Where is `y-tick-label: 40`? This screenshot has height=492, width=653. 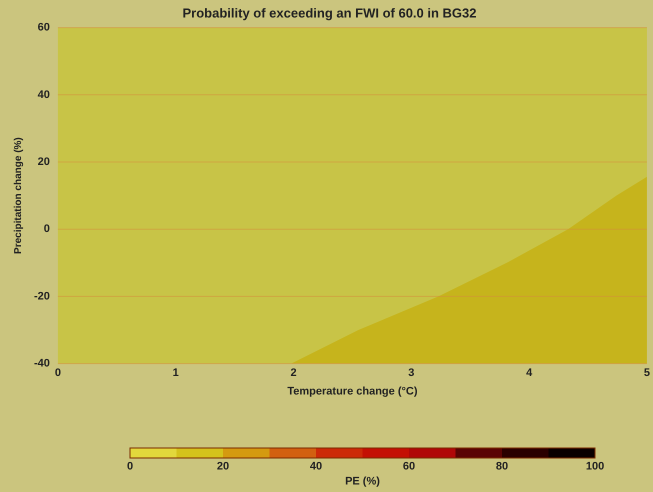
y-tick-label: 40 is located at coordinates (44, 94).